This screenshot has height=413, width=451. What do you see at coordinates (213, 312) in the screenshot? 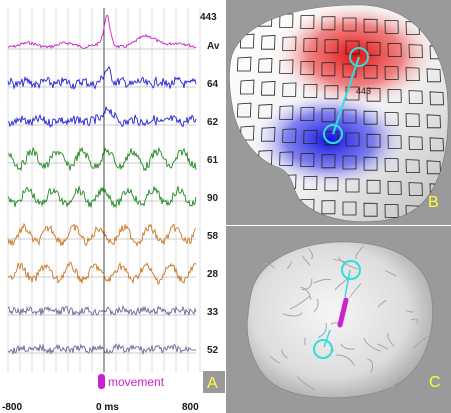
I see `channel-label: 33` at bounding box center [213, 312].